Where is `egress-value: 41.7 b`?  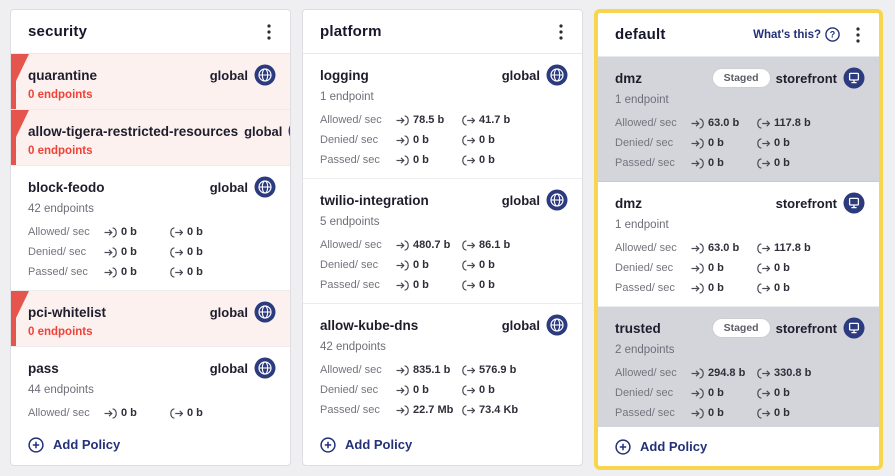
egress-value: 41.7 b is located at coordinates (495, 120).